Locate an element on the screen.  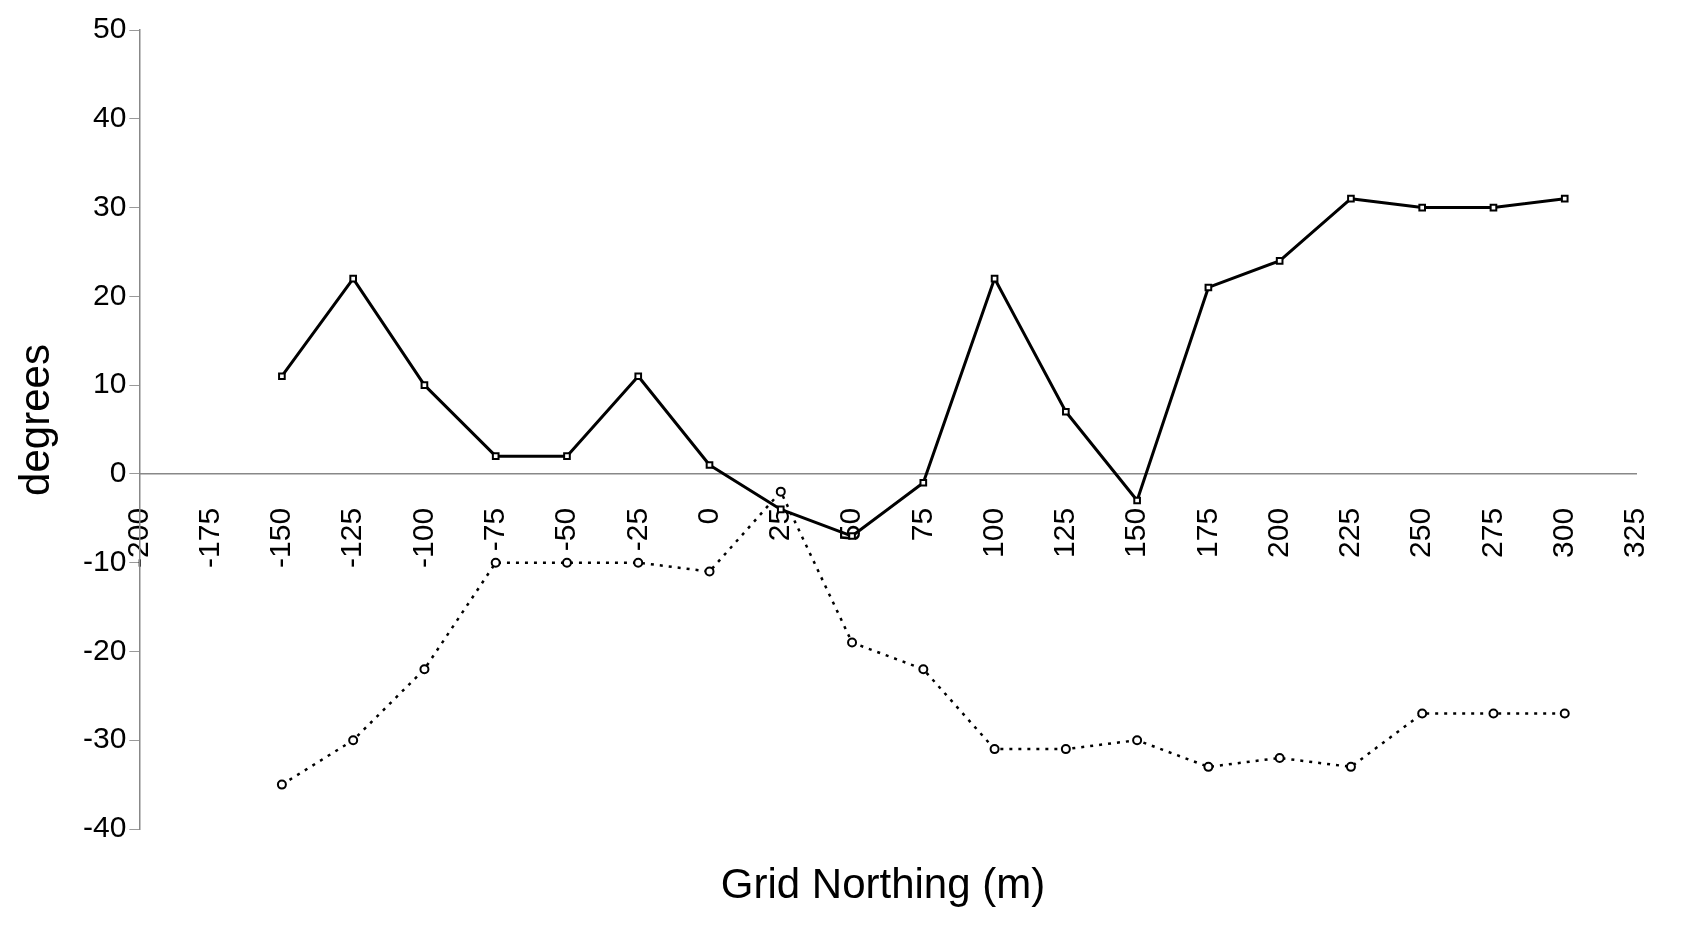
x-tick-label: 175 is located at coordinates (1206, 532).